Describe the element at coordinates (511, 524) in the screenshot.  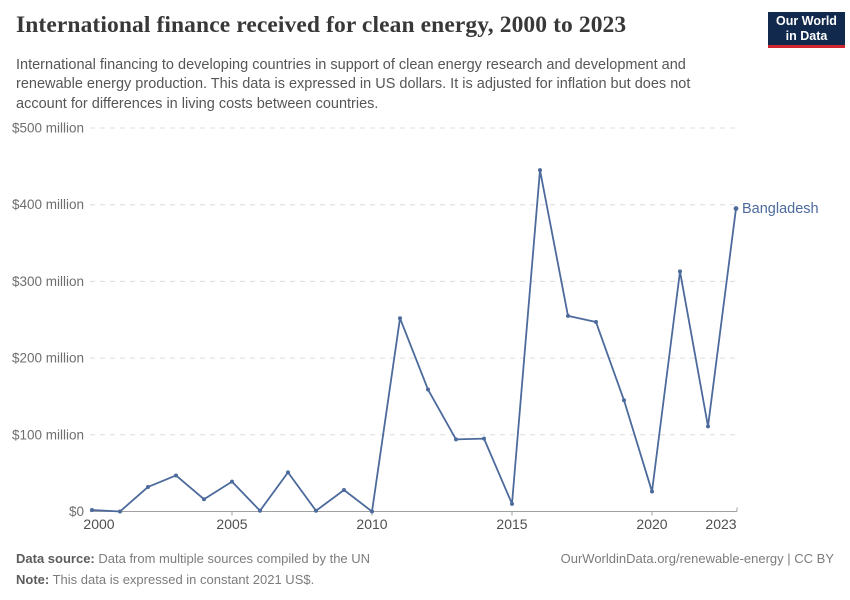
I see `x-axis-label: 2015` at that location.